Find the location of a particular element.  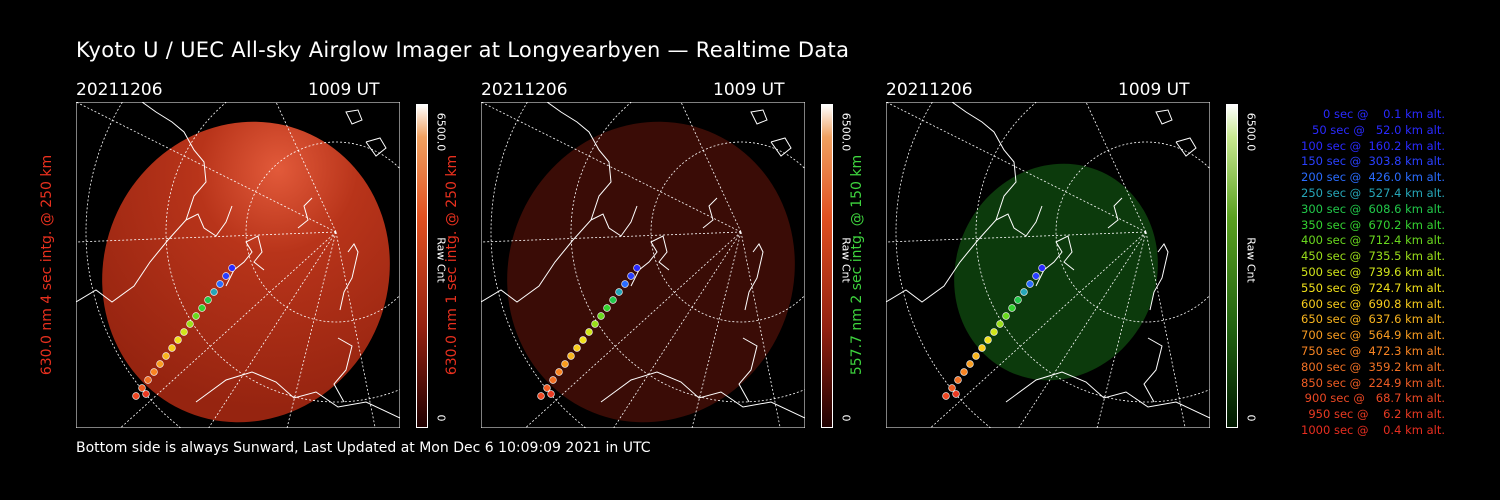

legend-row: 200 sec @ 426.0 km alt. is located at coordinates (1371, 177).